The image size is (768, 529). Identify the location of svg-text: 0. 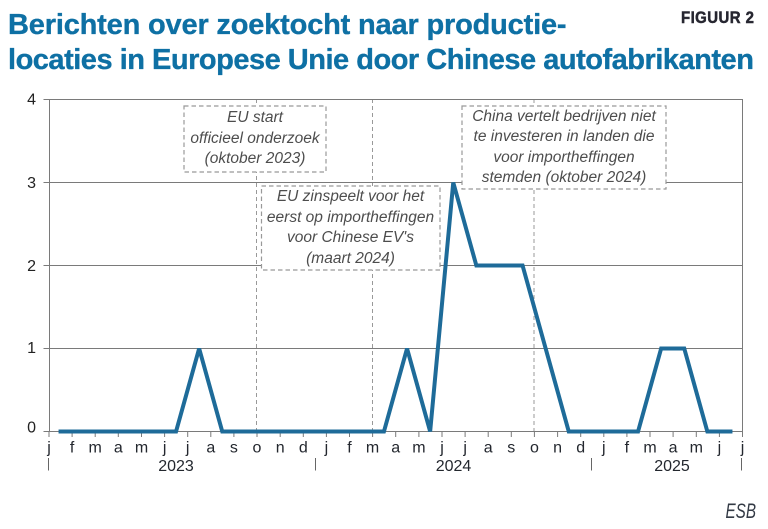
(31, 427).